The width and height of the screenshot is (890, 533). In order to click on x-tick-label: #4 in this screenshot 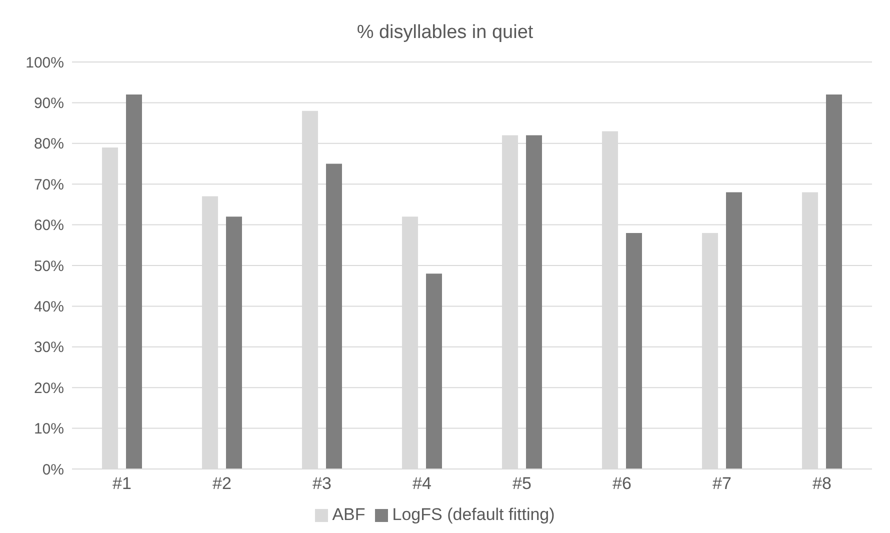, I will do `click(422, 484)`.